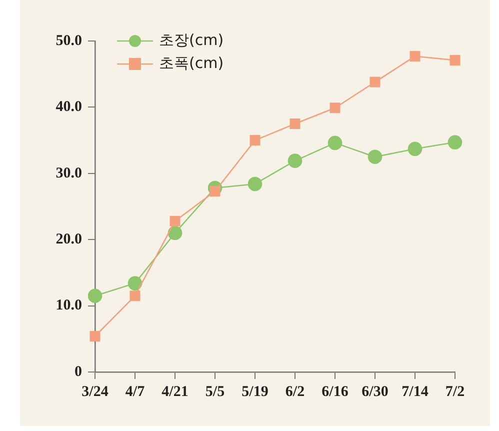 This screenshot has height=431, width=499. What do you see at coordinates (95, 392) in the screenshot?
I see `x-tick-label: 3/24` at bounding box center [95, 392].